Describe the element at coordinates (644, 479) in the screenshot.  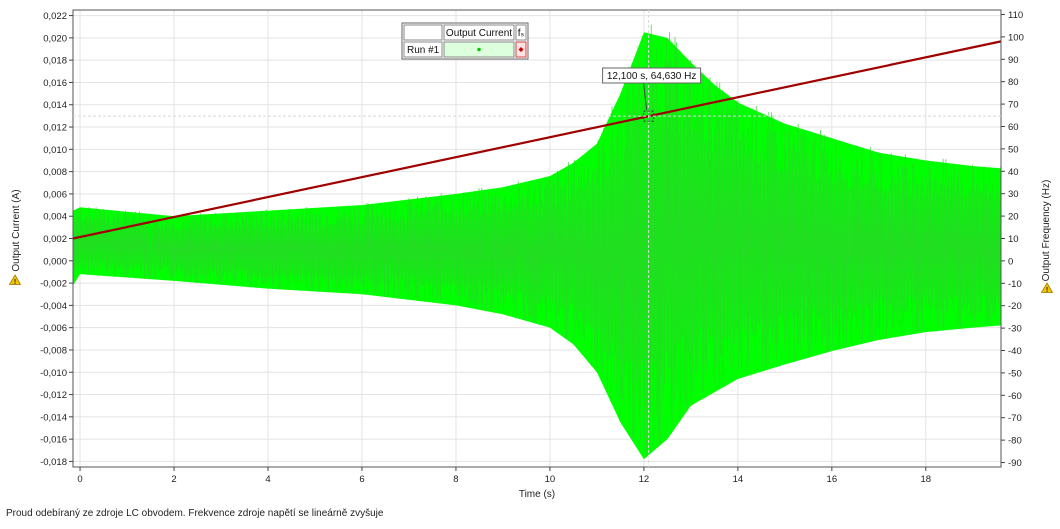
I see `x-tick-label: 12` at that location.